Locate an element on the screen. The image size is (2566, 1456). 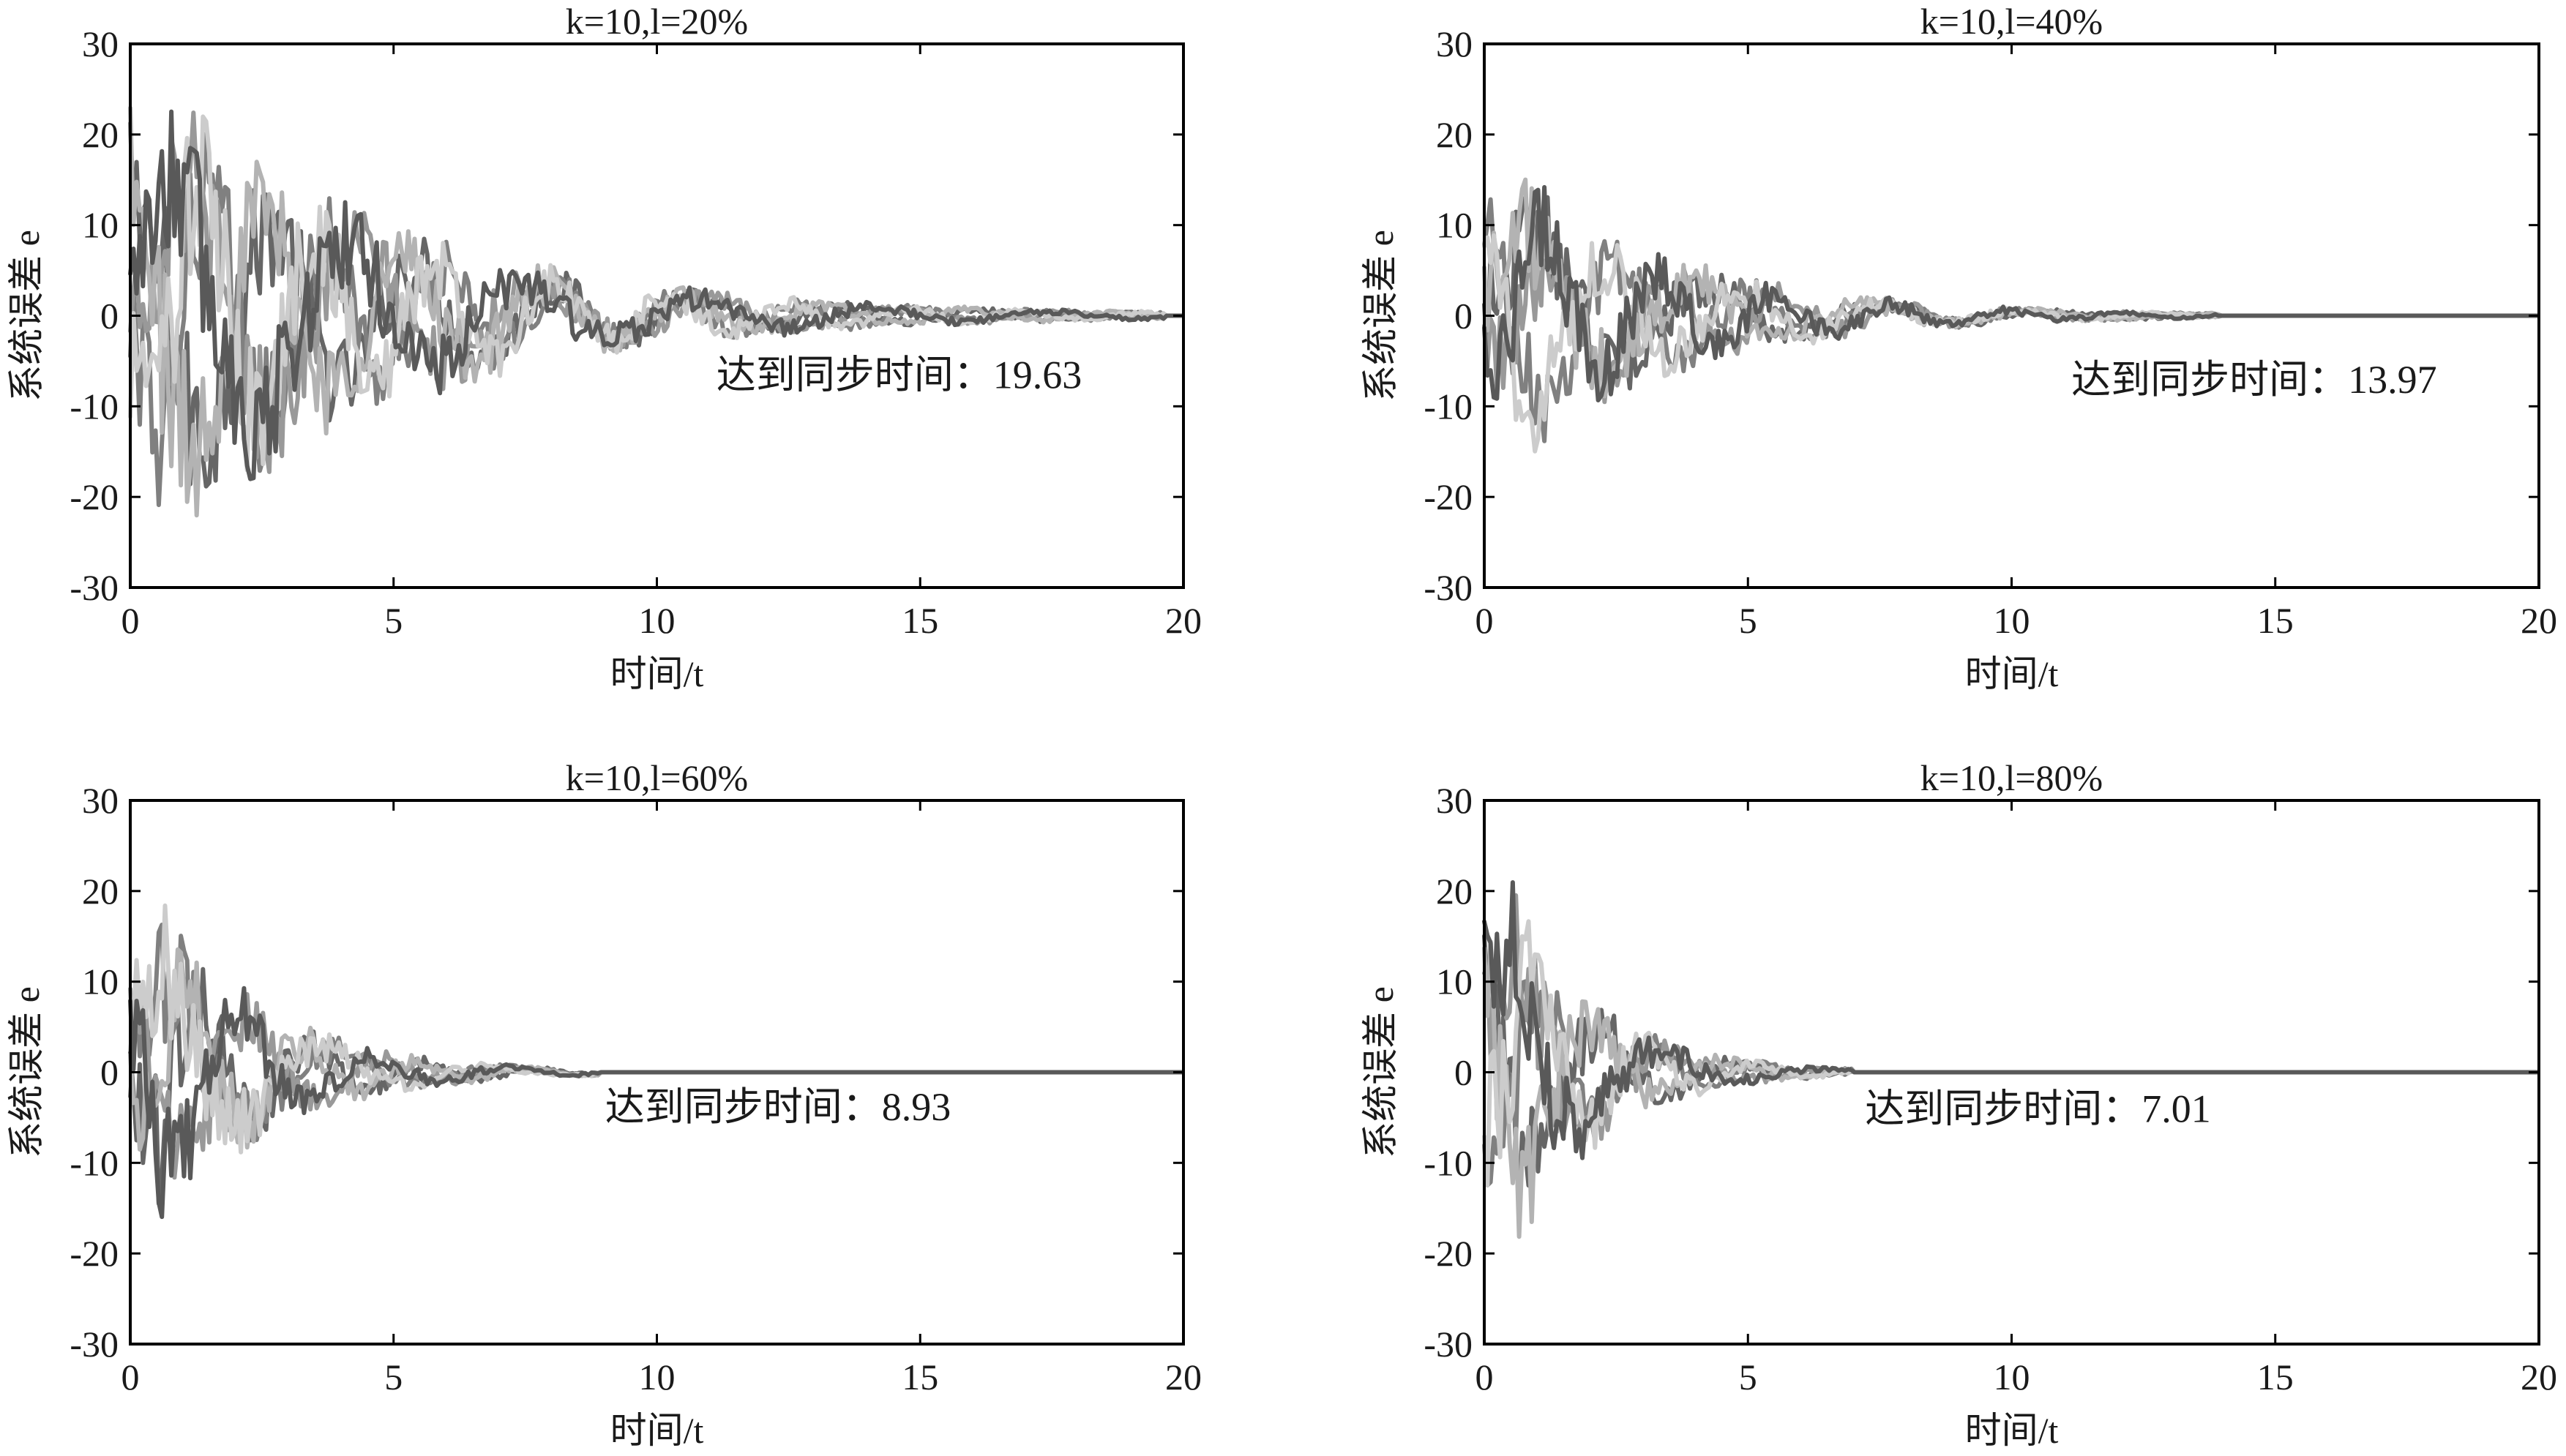
sync-time-annotation: 达到同步时间：8.93 is located at coordinates (778, 1107).